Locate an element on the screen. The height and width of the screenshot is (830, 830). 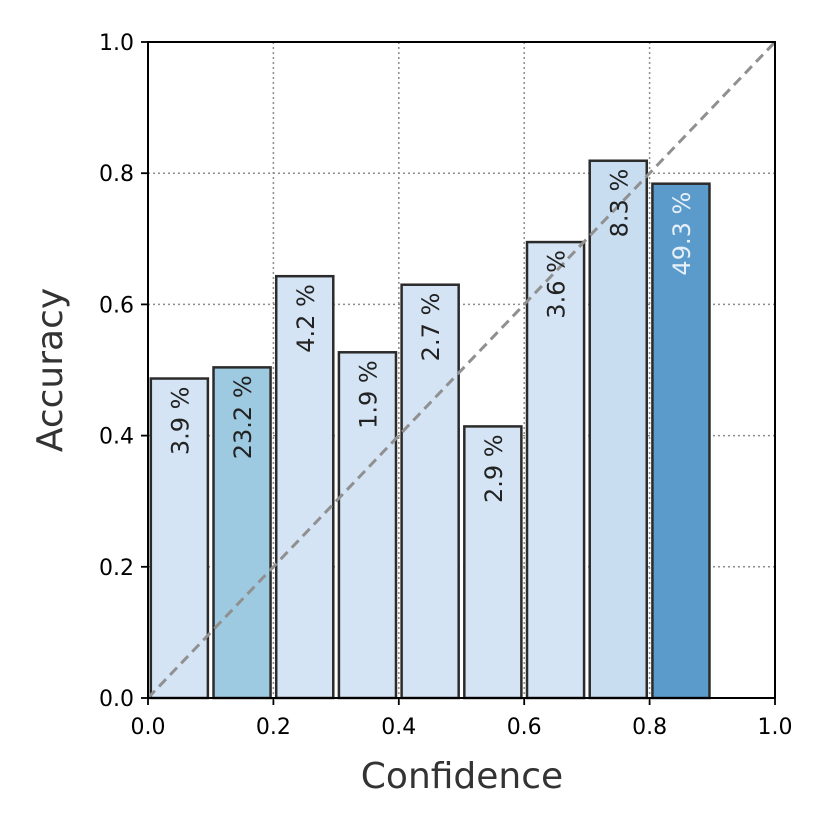
bar-label-group: 49.3 % is located at coordinates (682, 234).